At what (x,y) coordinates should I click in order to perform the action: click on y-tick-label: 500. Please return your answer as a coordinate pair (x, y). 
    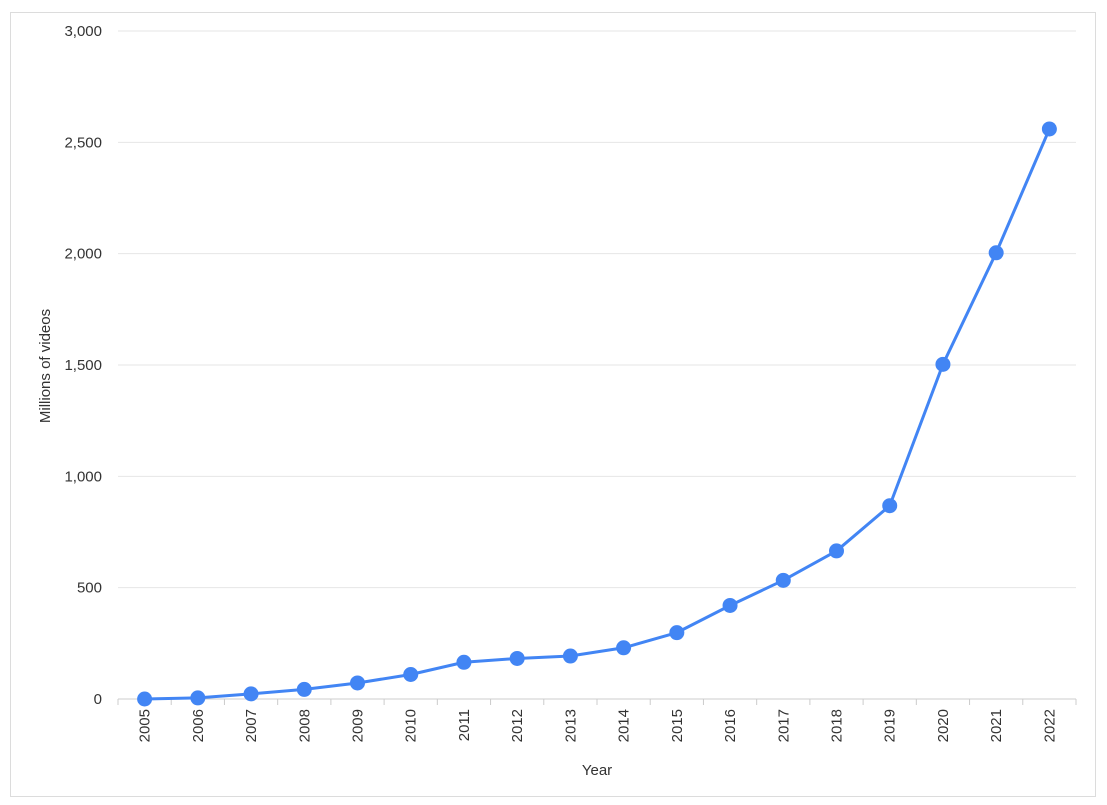
    Looking at the image, I should click on (89, 588).